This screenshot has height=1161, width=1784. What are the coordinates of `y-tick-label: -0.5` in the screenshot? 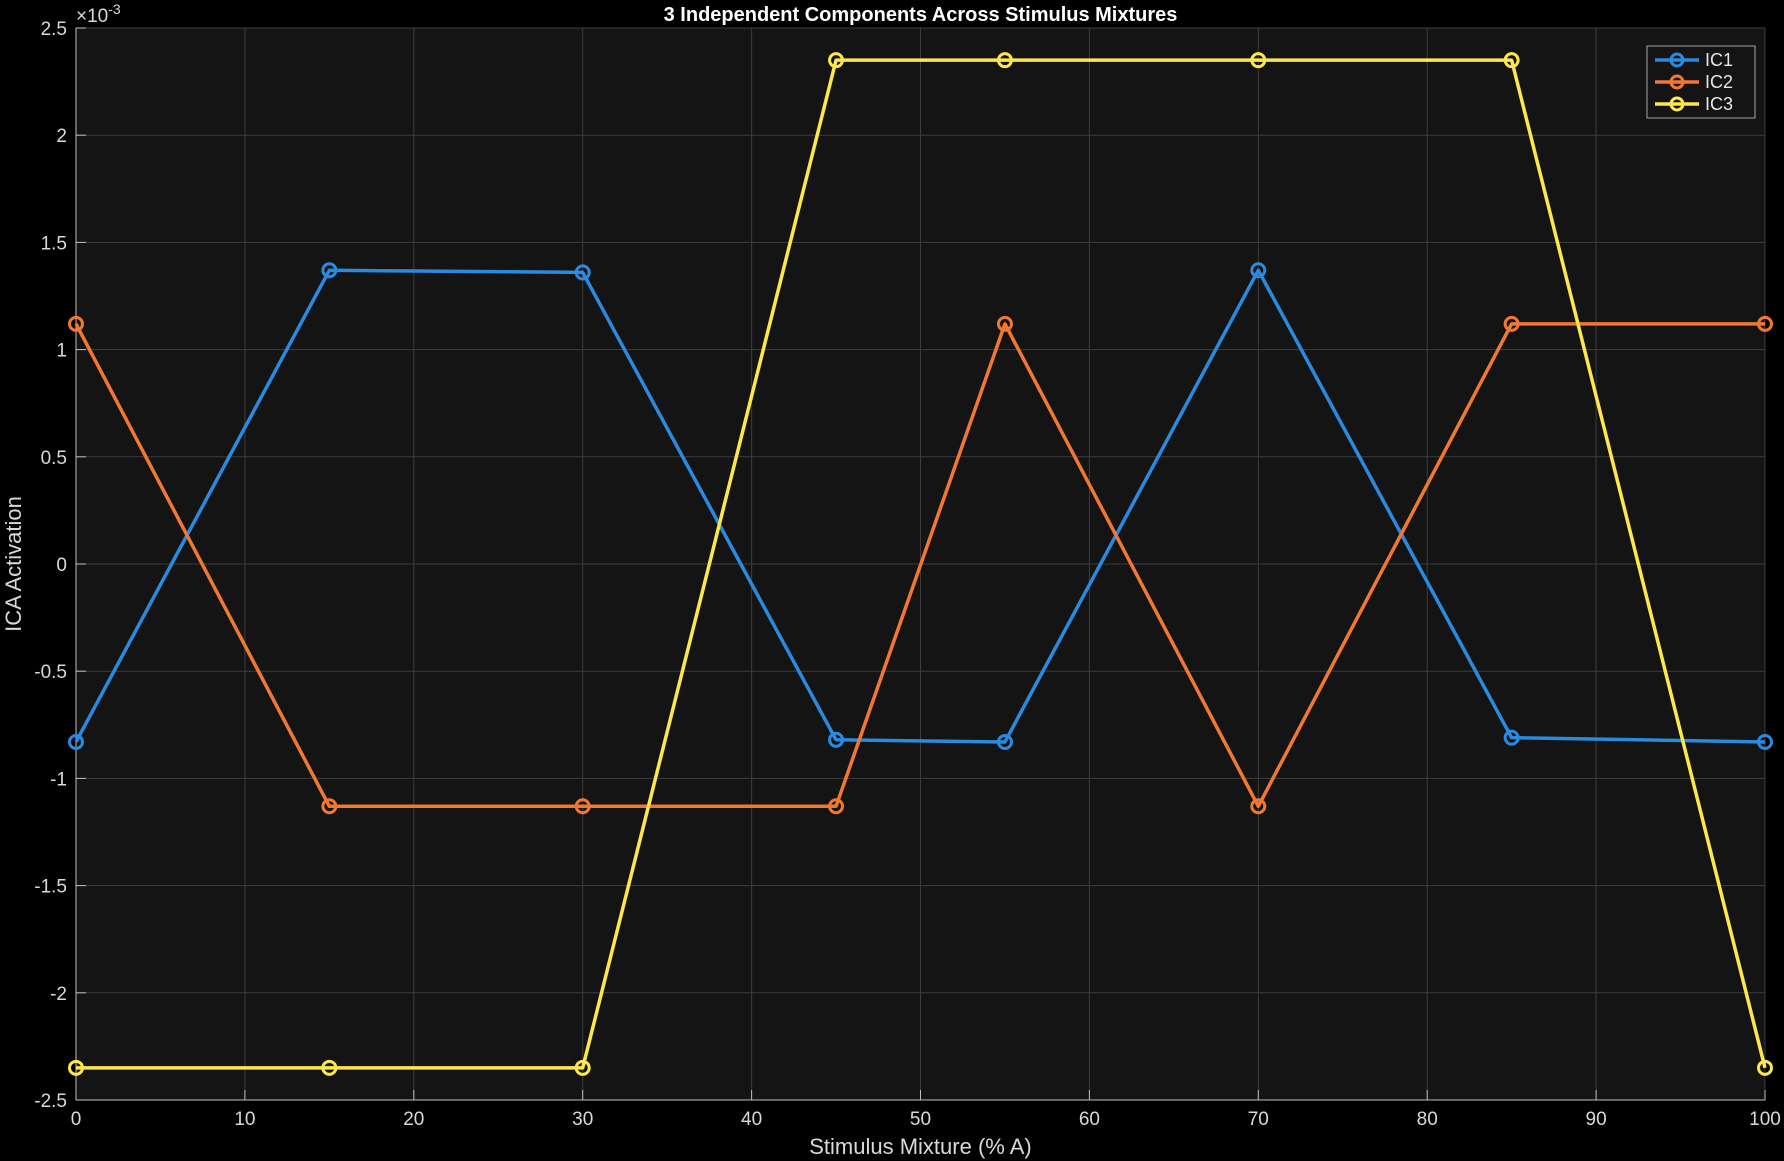 It's located at (50, 672).